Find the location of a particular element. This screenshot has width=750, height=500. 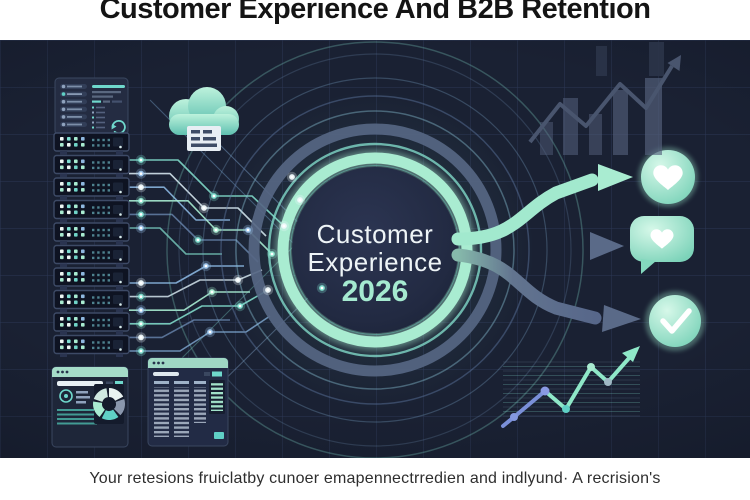

dashboard-panel is located at coordinates (91, 106).